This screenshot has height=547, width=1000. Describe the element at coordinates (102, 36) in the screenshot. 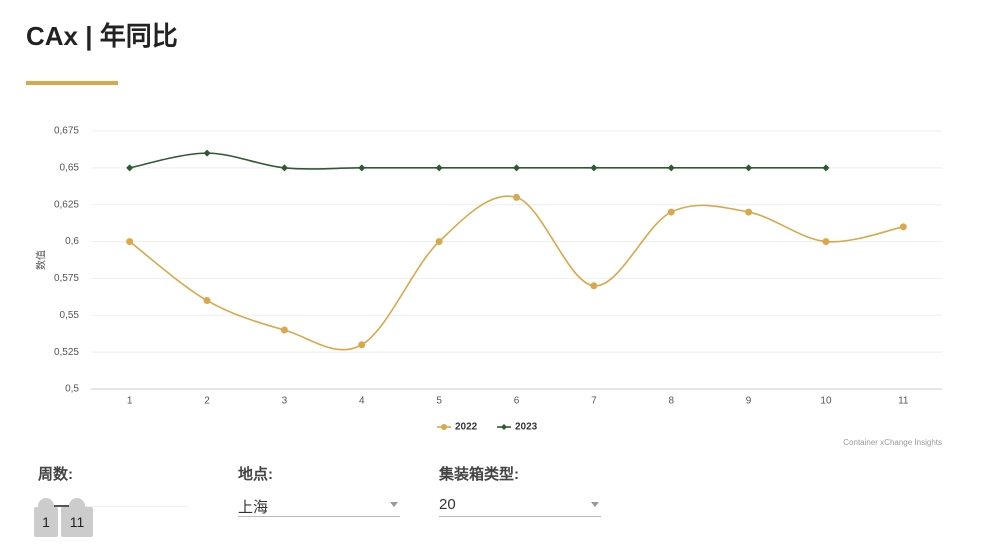

I see `page-title: CAx | 年同比` at that location.